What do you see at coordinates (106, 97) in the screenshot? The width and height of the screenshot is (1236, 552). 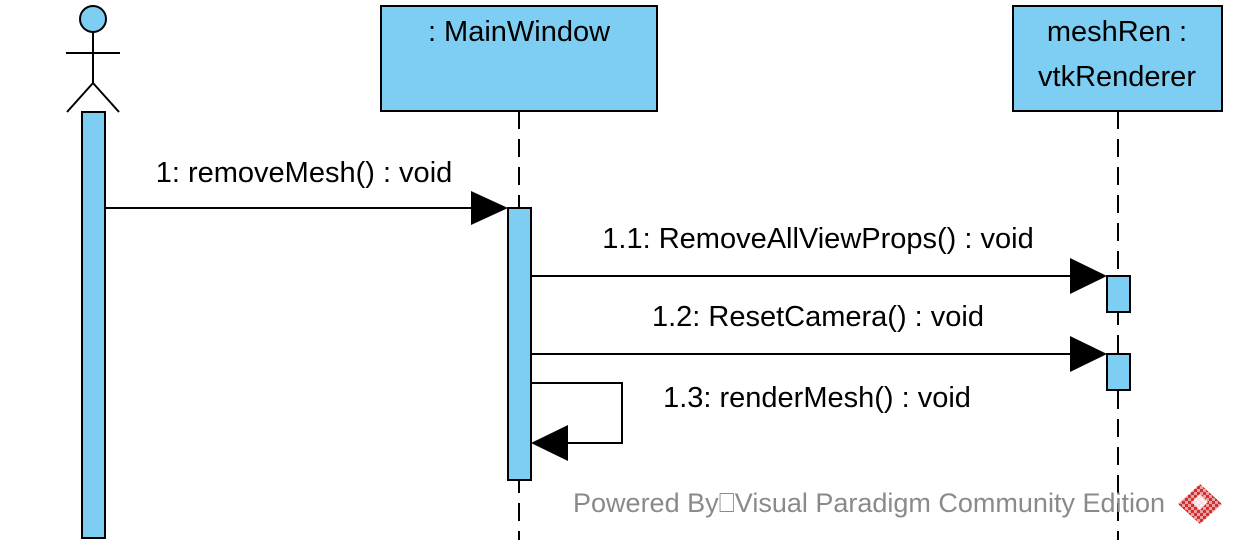 I see `actor-right-leg` at bounding box center [106, 97].